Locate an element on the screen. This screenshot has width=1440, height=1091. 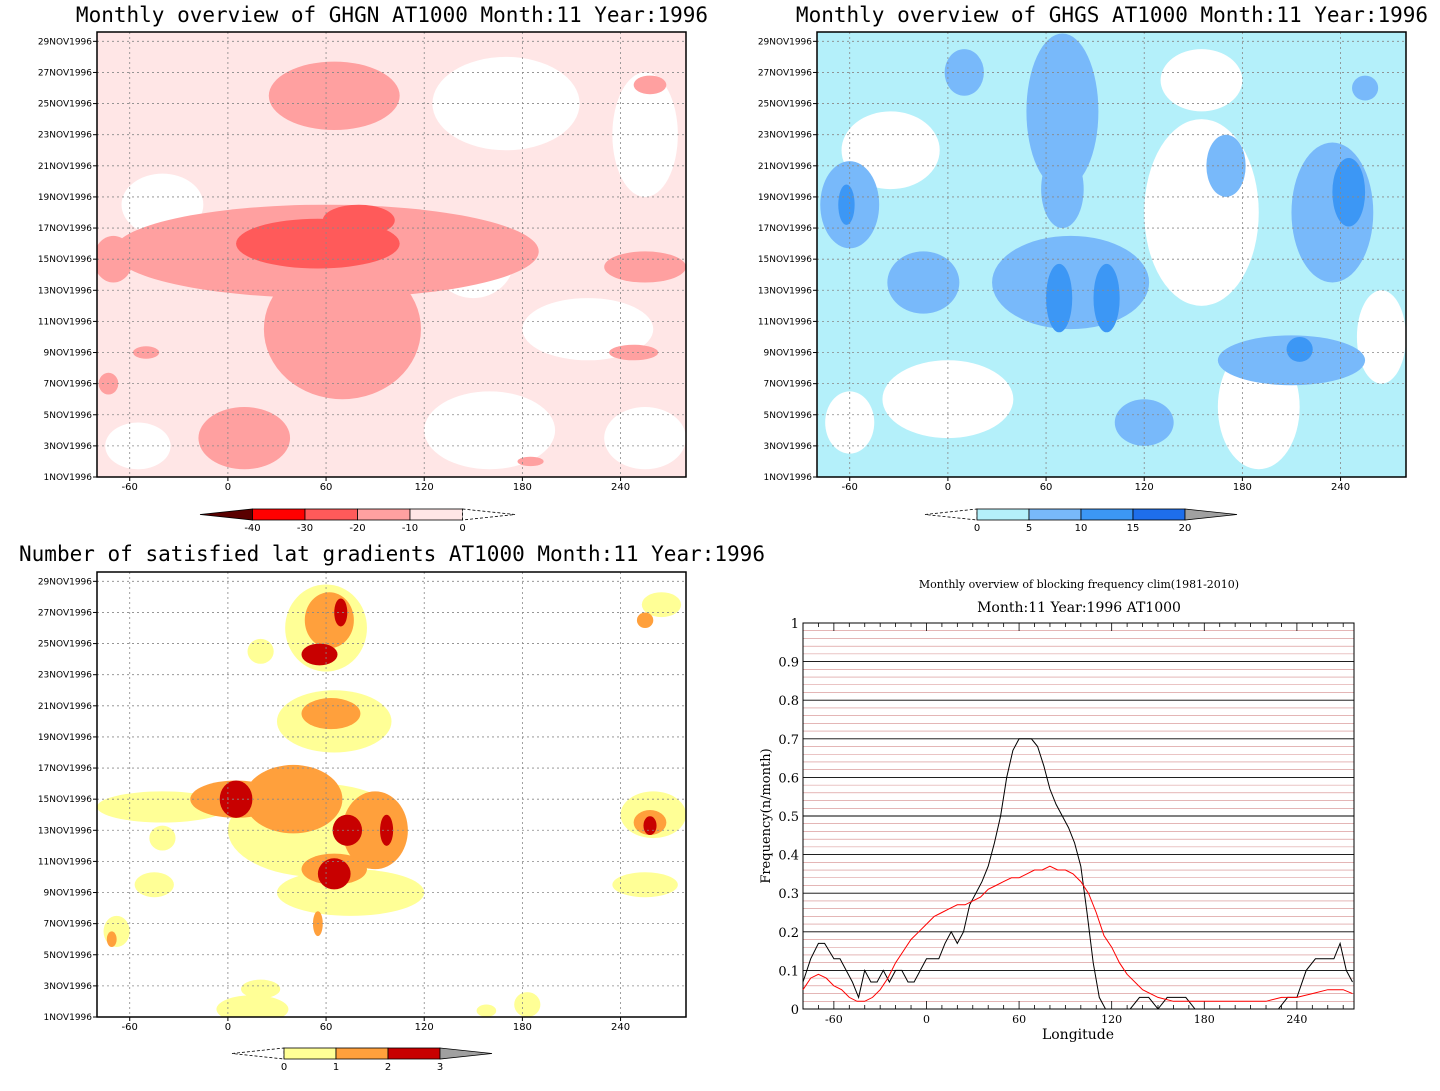
y-tick-label: 0.6 is located at coordinates (788, 778).